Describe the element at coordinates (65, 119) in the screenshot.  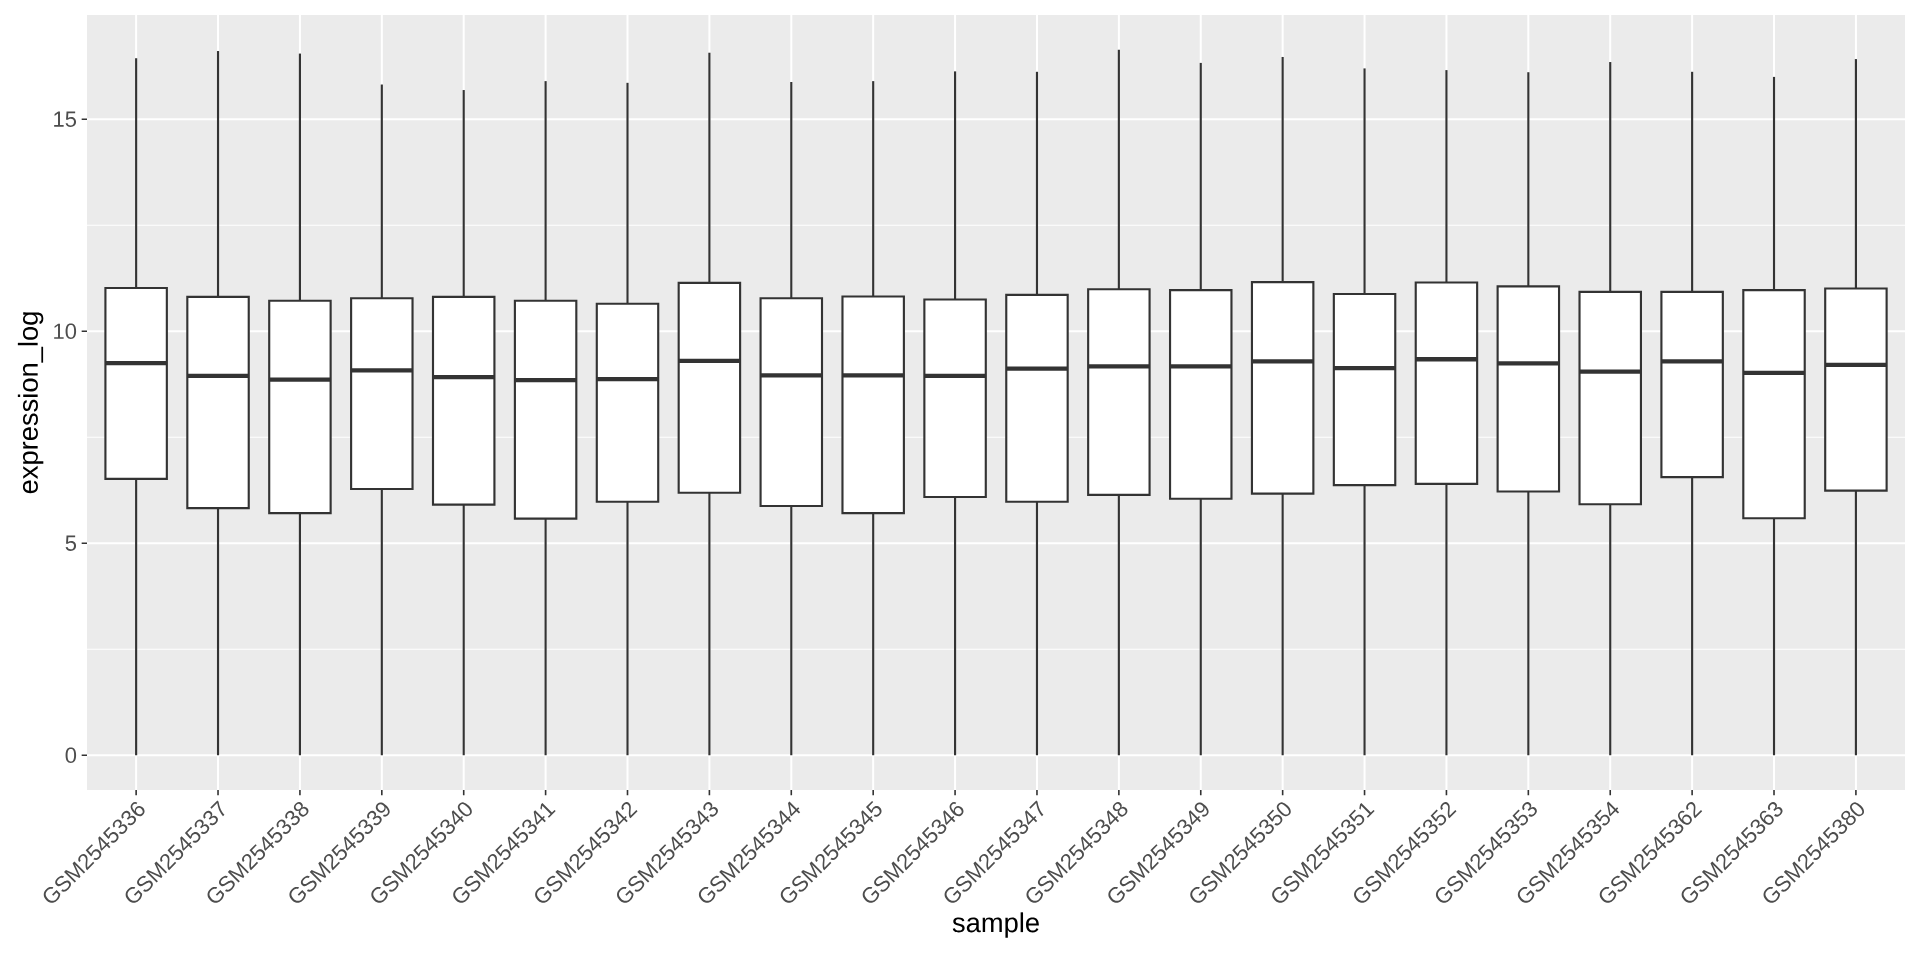
I see `y-tick-label: 15` at that location.